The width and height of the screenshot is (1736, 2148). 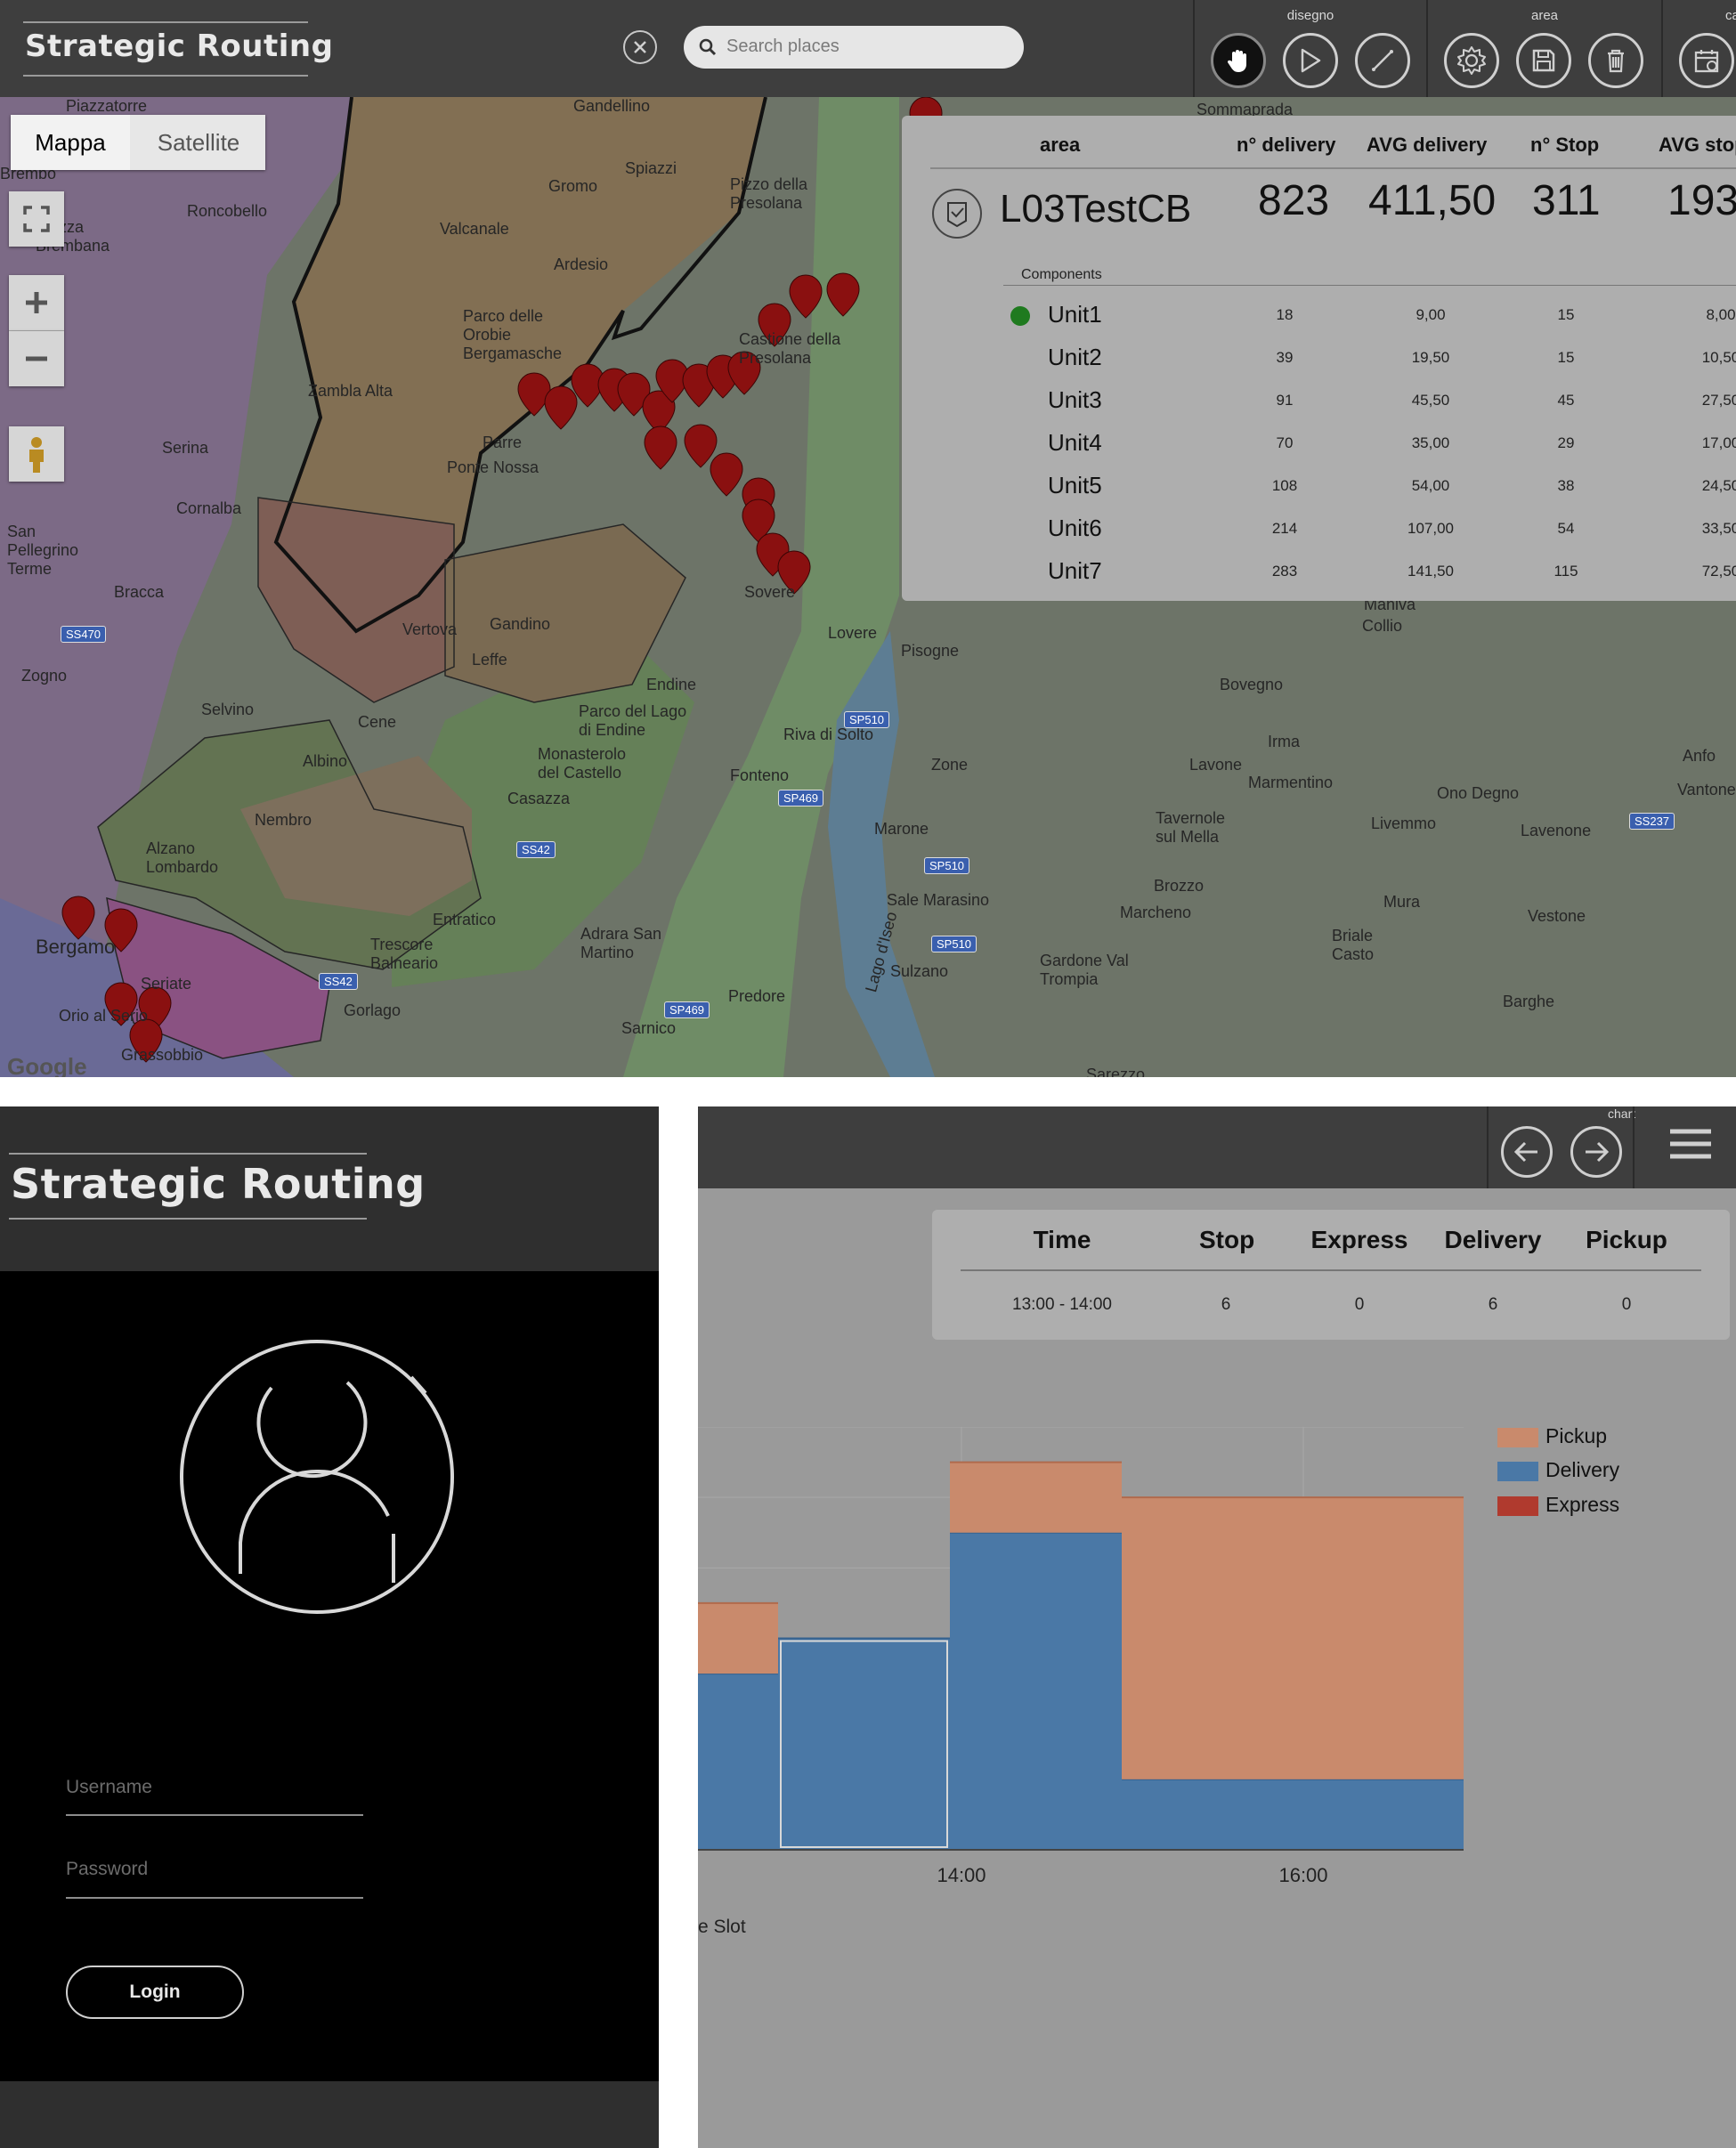 I want to click on x-axis-label: e Slot, so click(x=722, y=1927).